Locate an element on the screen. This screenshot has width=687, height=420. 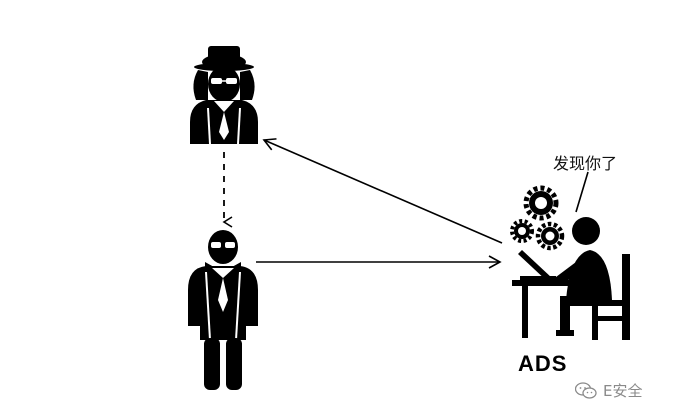
ads-label: ADS is located at coordinates (543, 363).